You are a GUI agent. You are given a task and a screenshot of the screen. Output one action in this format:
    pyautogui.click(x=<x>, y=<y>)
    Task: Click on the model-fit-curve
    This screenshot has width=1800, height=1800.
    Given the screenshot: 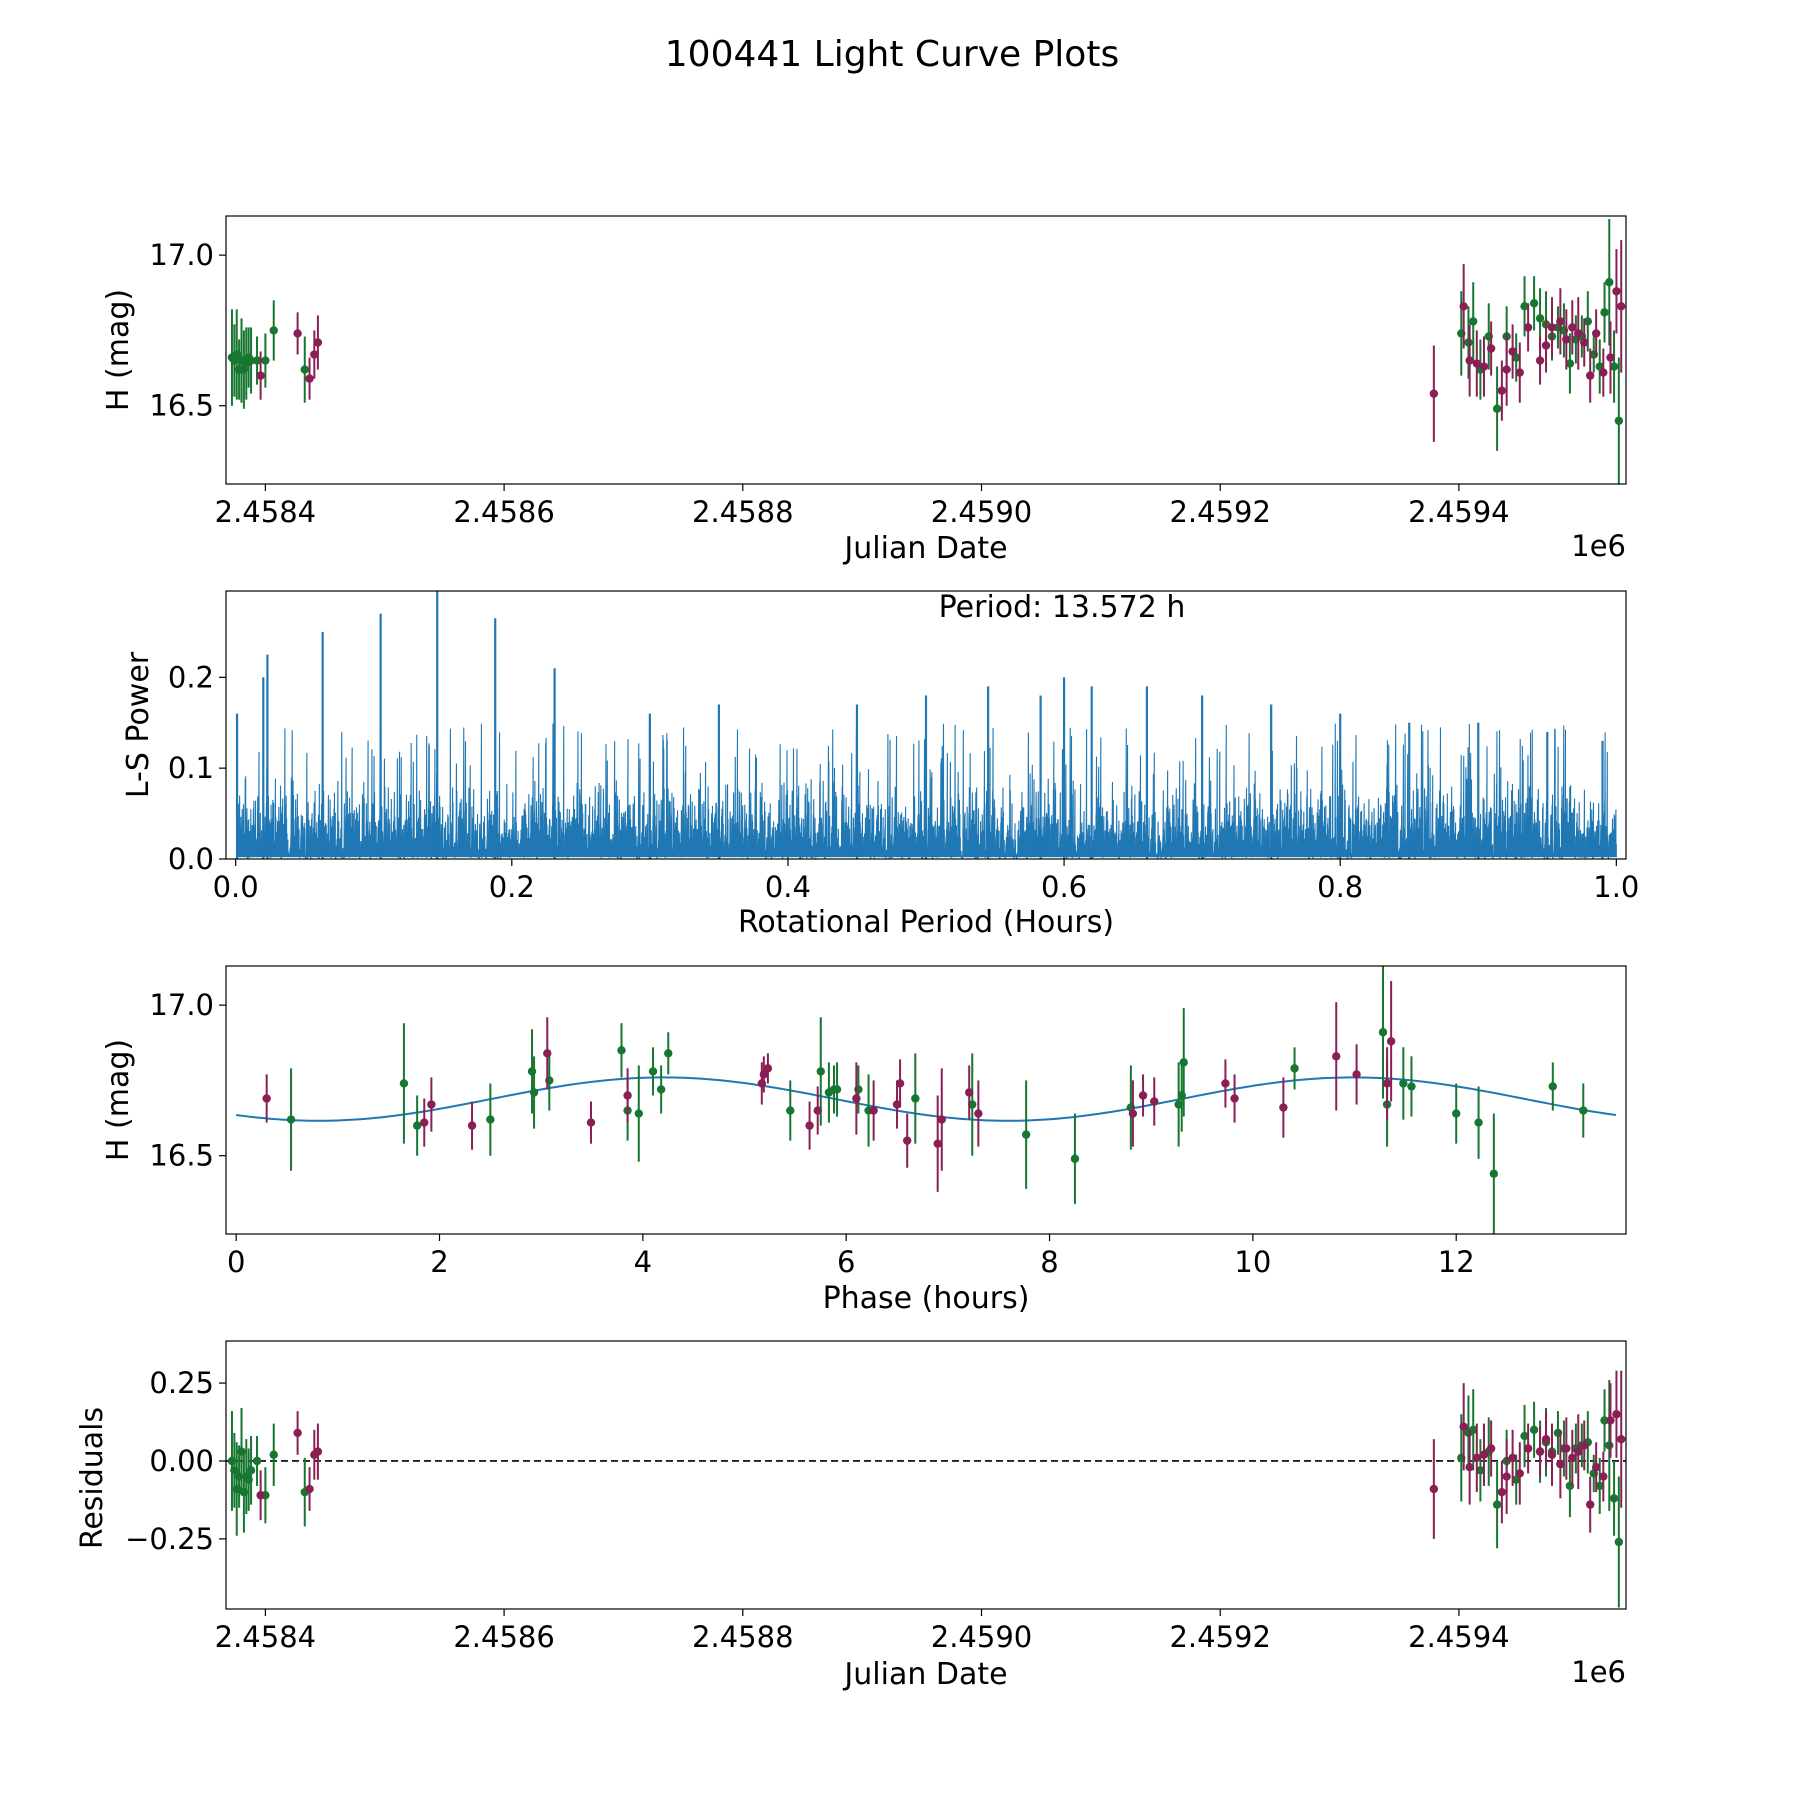 What is the action you would take?
    pyautogui.click(x=926, y=1099)
    